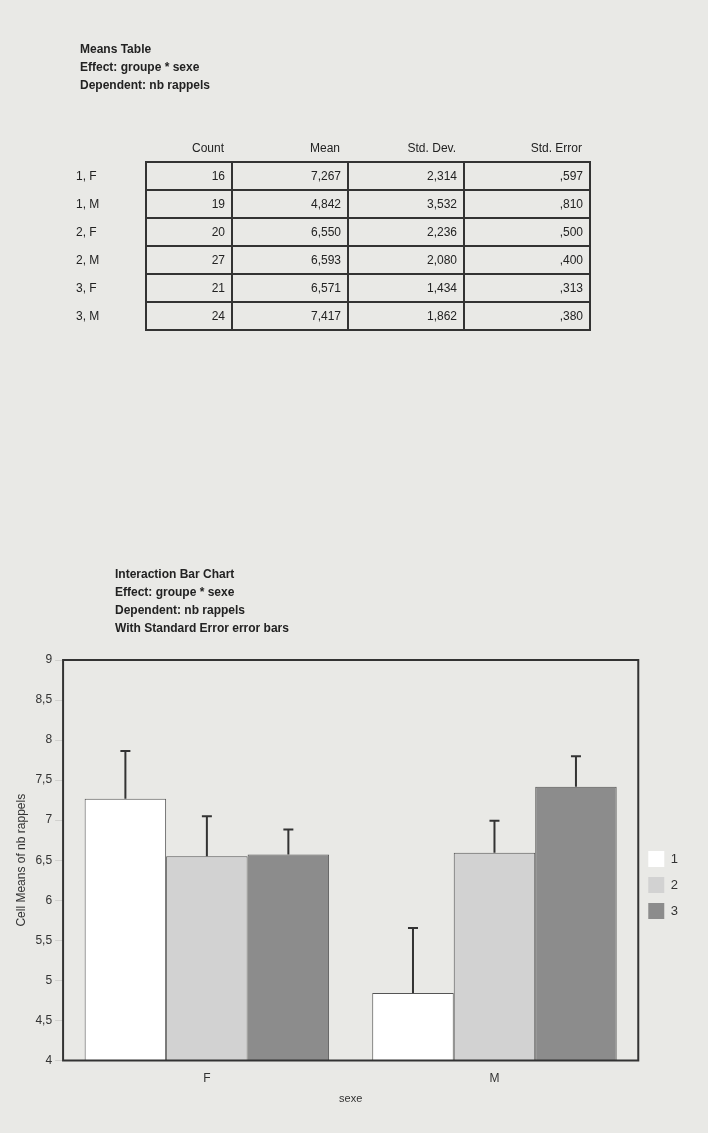 The image size is (708, 1133). What do you see at coordinates (431, 148) in the screenshot?
I see `category-label: Std. Dev.` at bounding box center [431, 148].